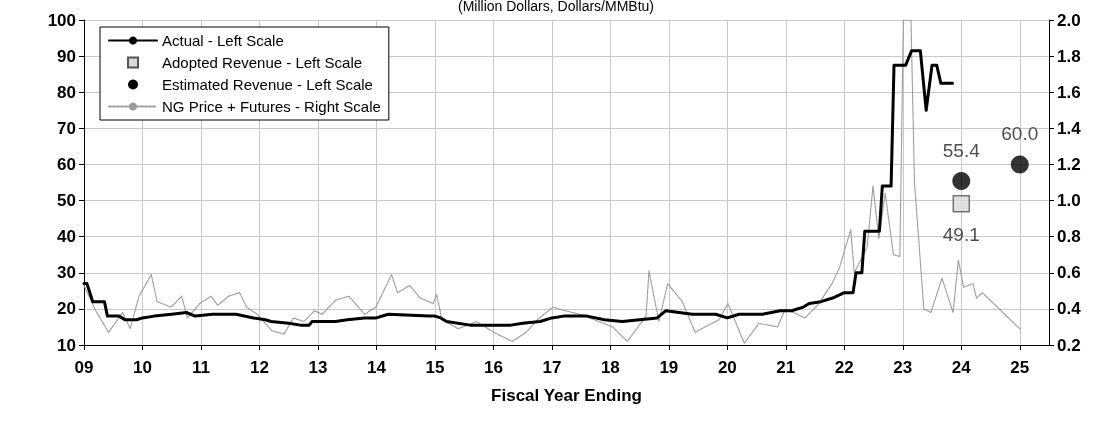  What do you see at coordinates (66, 128) in the screenshot?
I see `y-tick-label: 70` at bounding box center [66, 128].